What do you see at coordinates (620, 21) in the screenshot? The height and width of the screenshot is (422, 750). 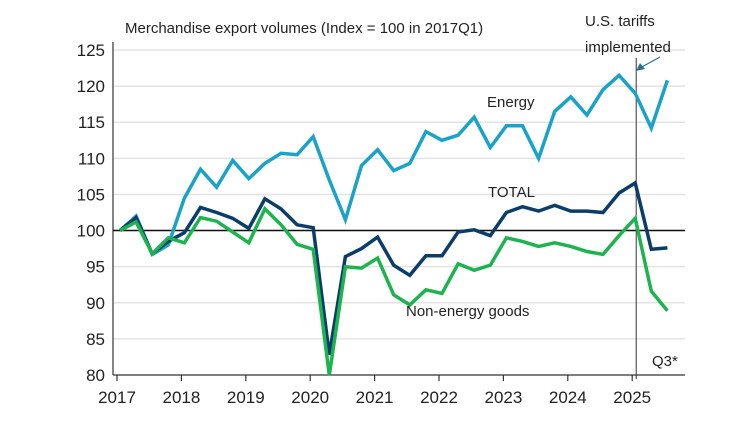 I see `annotation-tariffs-line1: U.S. tariffs` at bounding box center [620, 21].